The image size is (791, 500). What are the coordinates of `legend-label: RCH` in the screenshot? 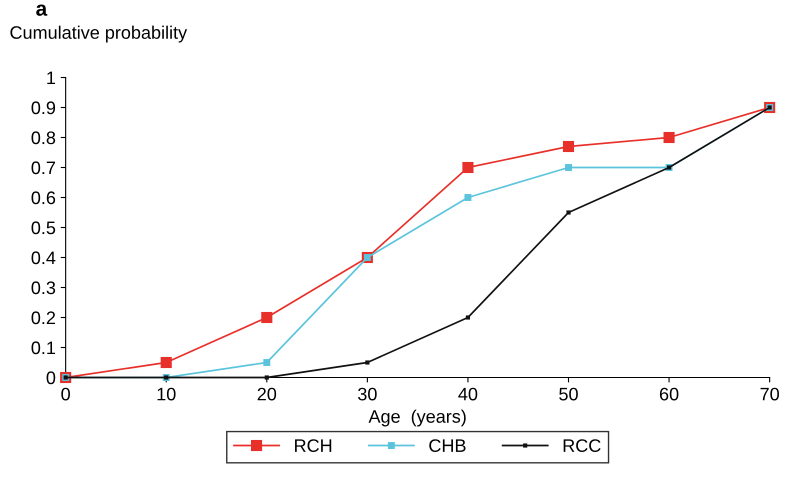 It's located at (313, 445).